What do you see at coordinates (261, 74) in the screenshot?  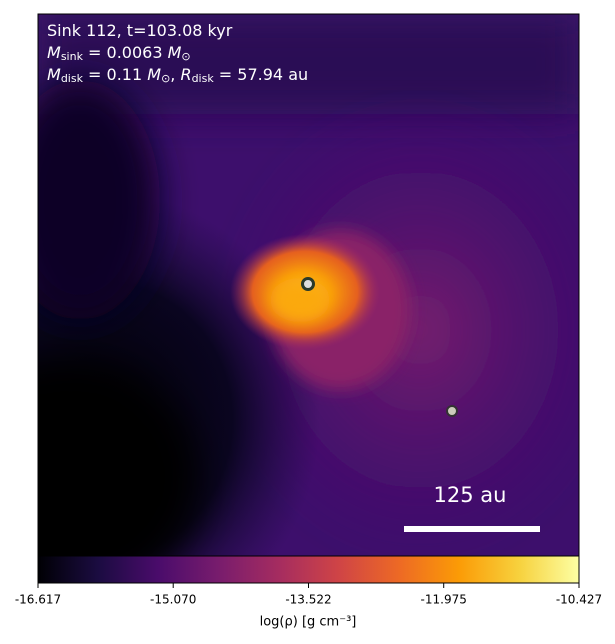 I see `annotation-part: = 57.94 au` at bounding box center [261, 74].